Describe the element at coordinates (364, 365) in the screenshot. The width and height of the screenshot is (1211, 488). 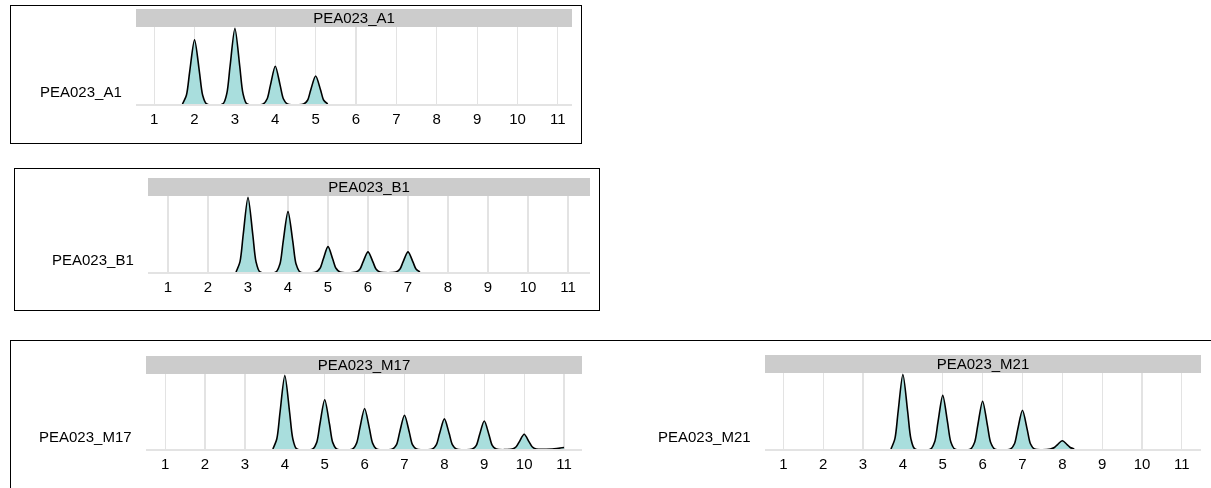
I see `chart-title: PEA023_M17` at that location.